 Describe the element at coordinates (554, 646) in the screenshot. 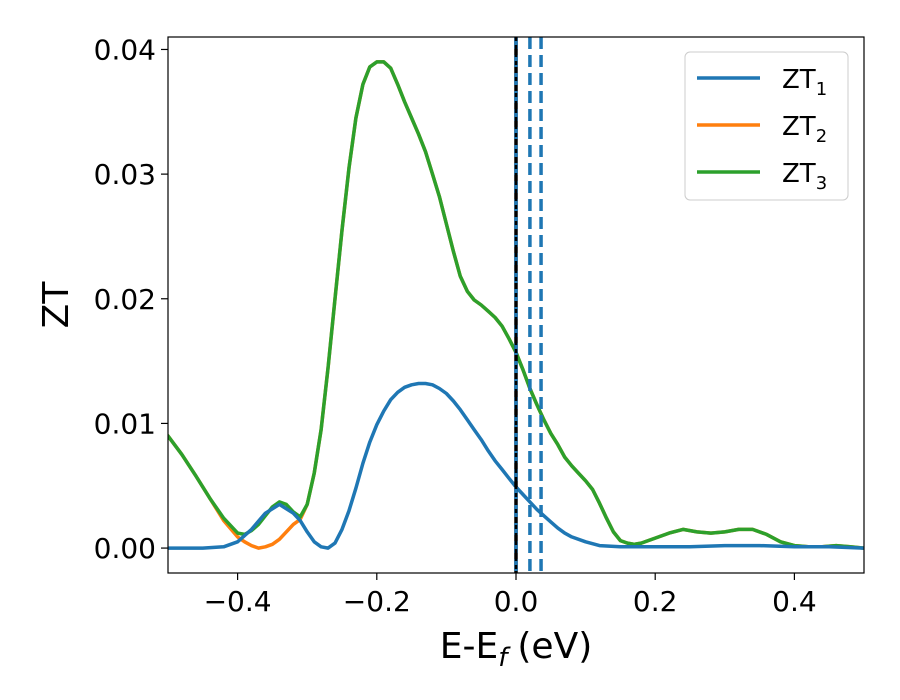

I see `x-axis-label-unit: (eV)` at that location.